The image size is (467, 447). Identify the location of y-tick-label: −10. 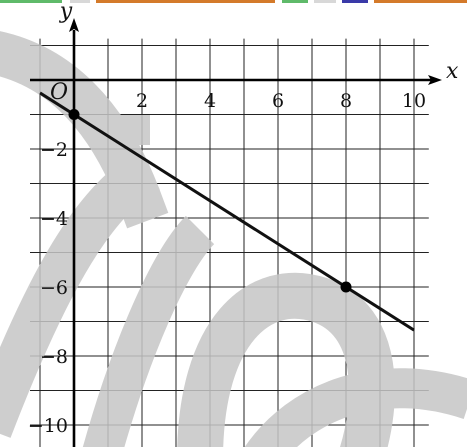
(48, 426).